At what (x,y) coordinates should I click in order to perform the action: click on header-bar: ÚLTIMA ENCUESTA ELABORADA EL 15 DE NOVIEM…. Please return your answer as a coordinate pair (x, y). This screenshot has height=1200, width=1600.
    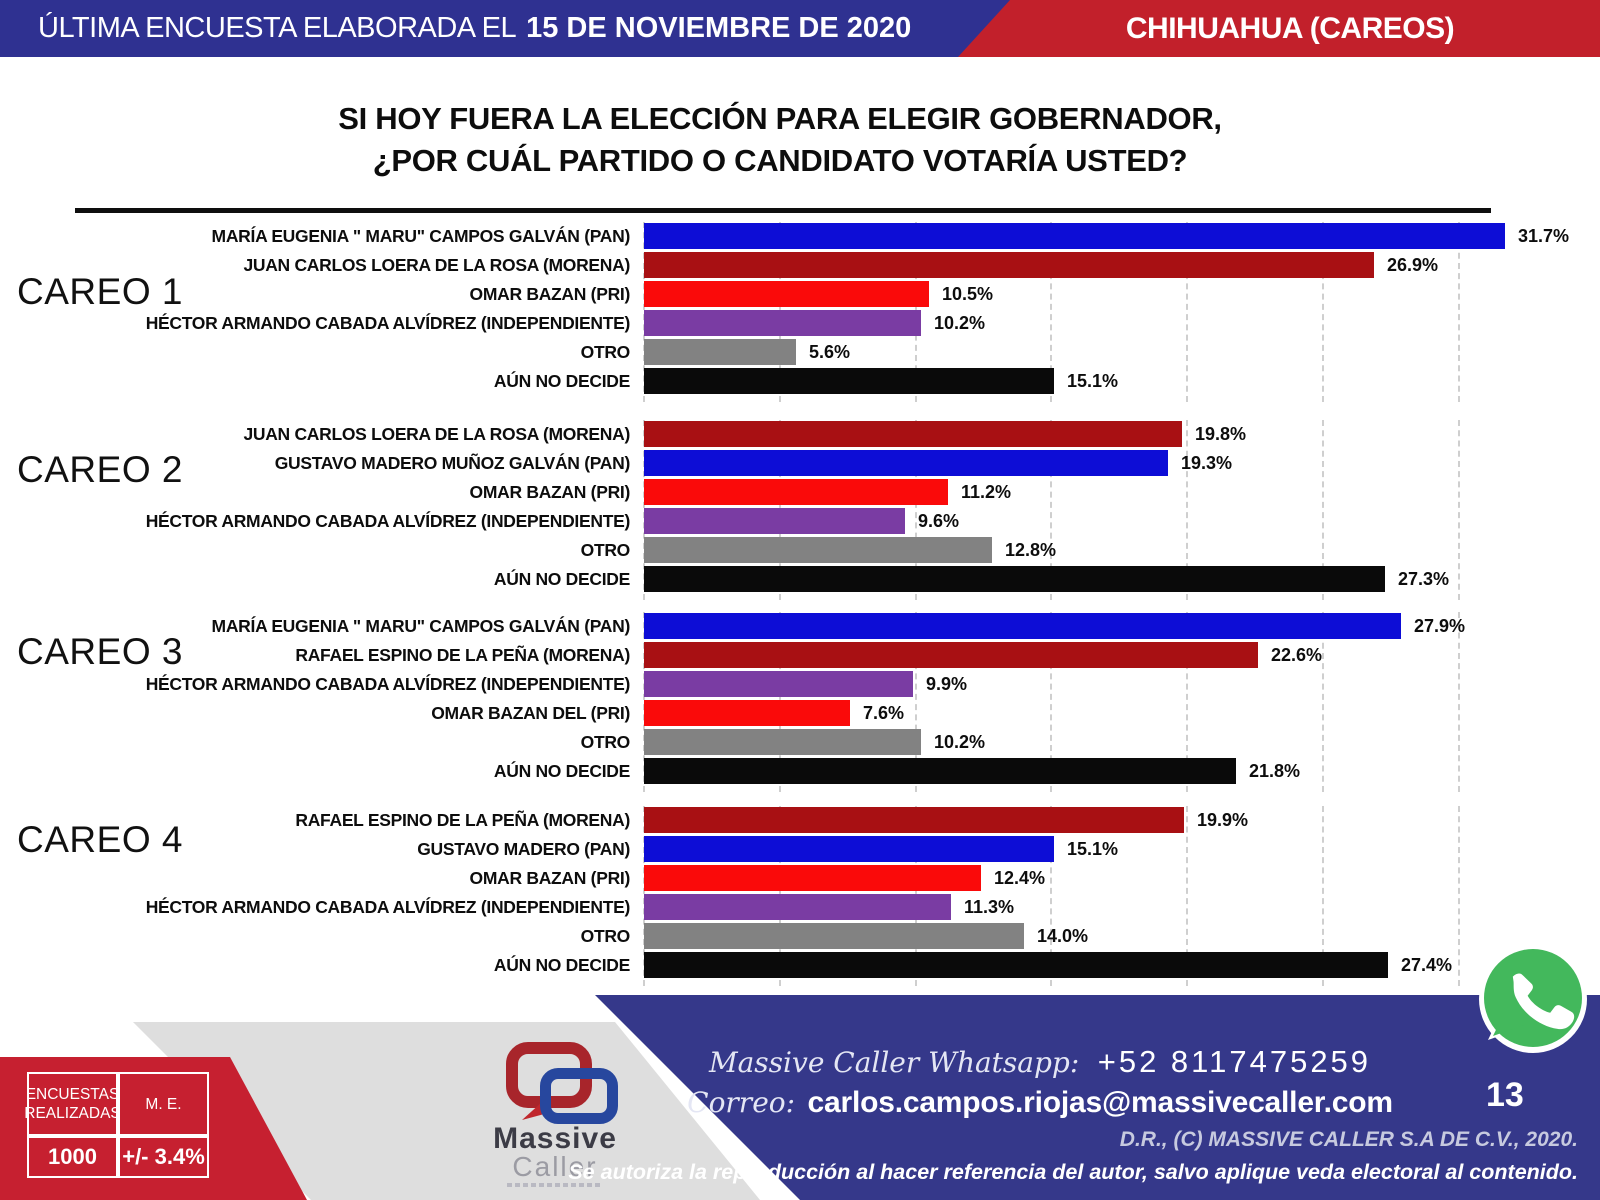
    Looking at the image, I should click on (800, 28).